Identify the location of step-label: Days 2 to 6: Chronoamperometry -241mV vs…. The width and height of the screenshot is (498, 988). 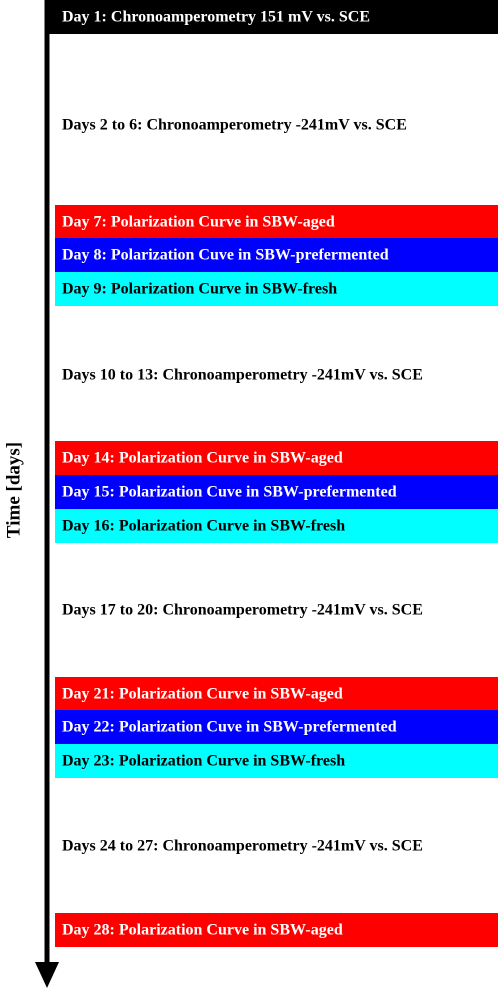
(234, 125).